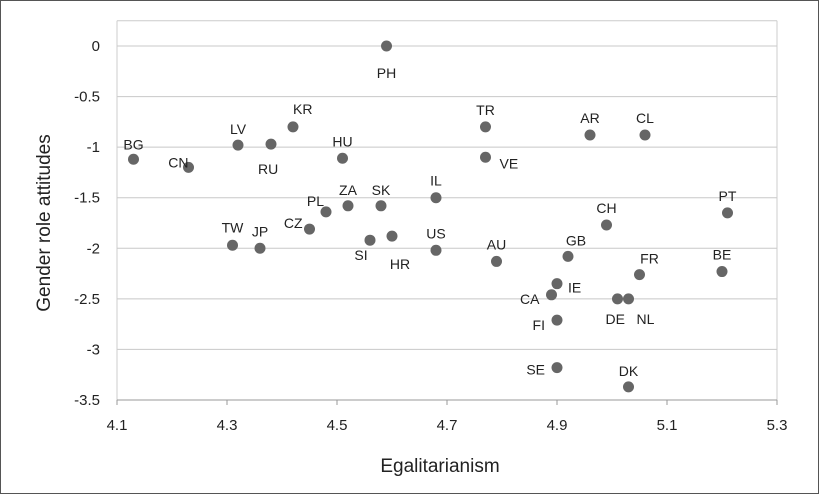  Describe the element at coordinates (645, 118) in the screenshot. I see `point-label-cl: CL` at that location.